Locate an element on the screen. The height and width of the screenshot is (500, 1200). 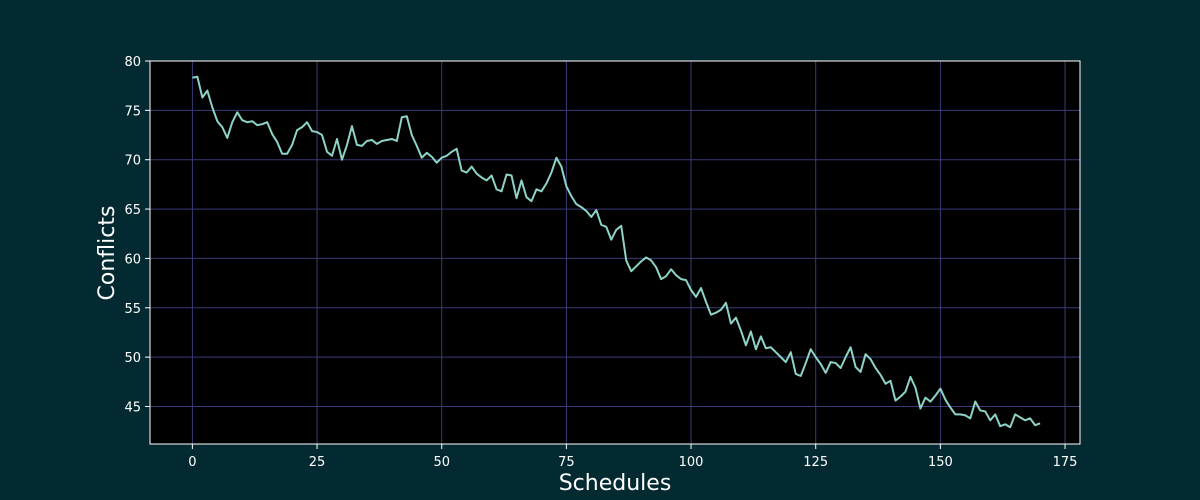
y-tick-label: 50 is located at coordinates (132, 358).